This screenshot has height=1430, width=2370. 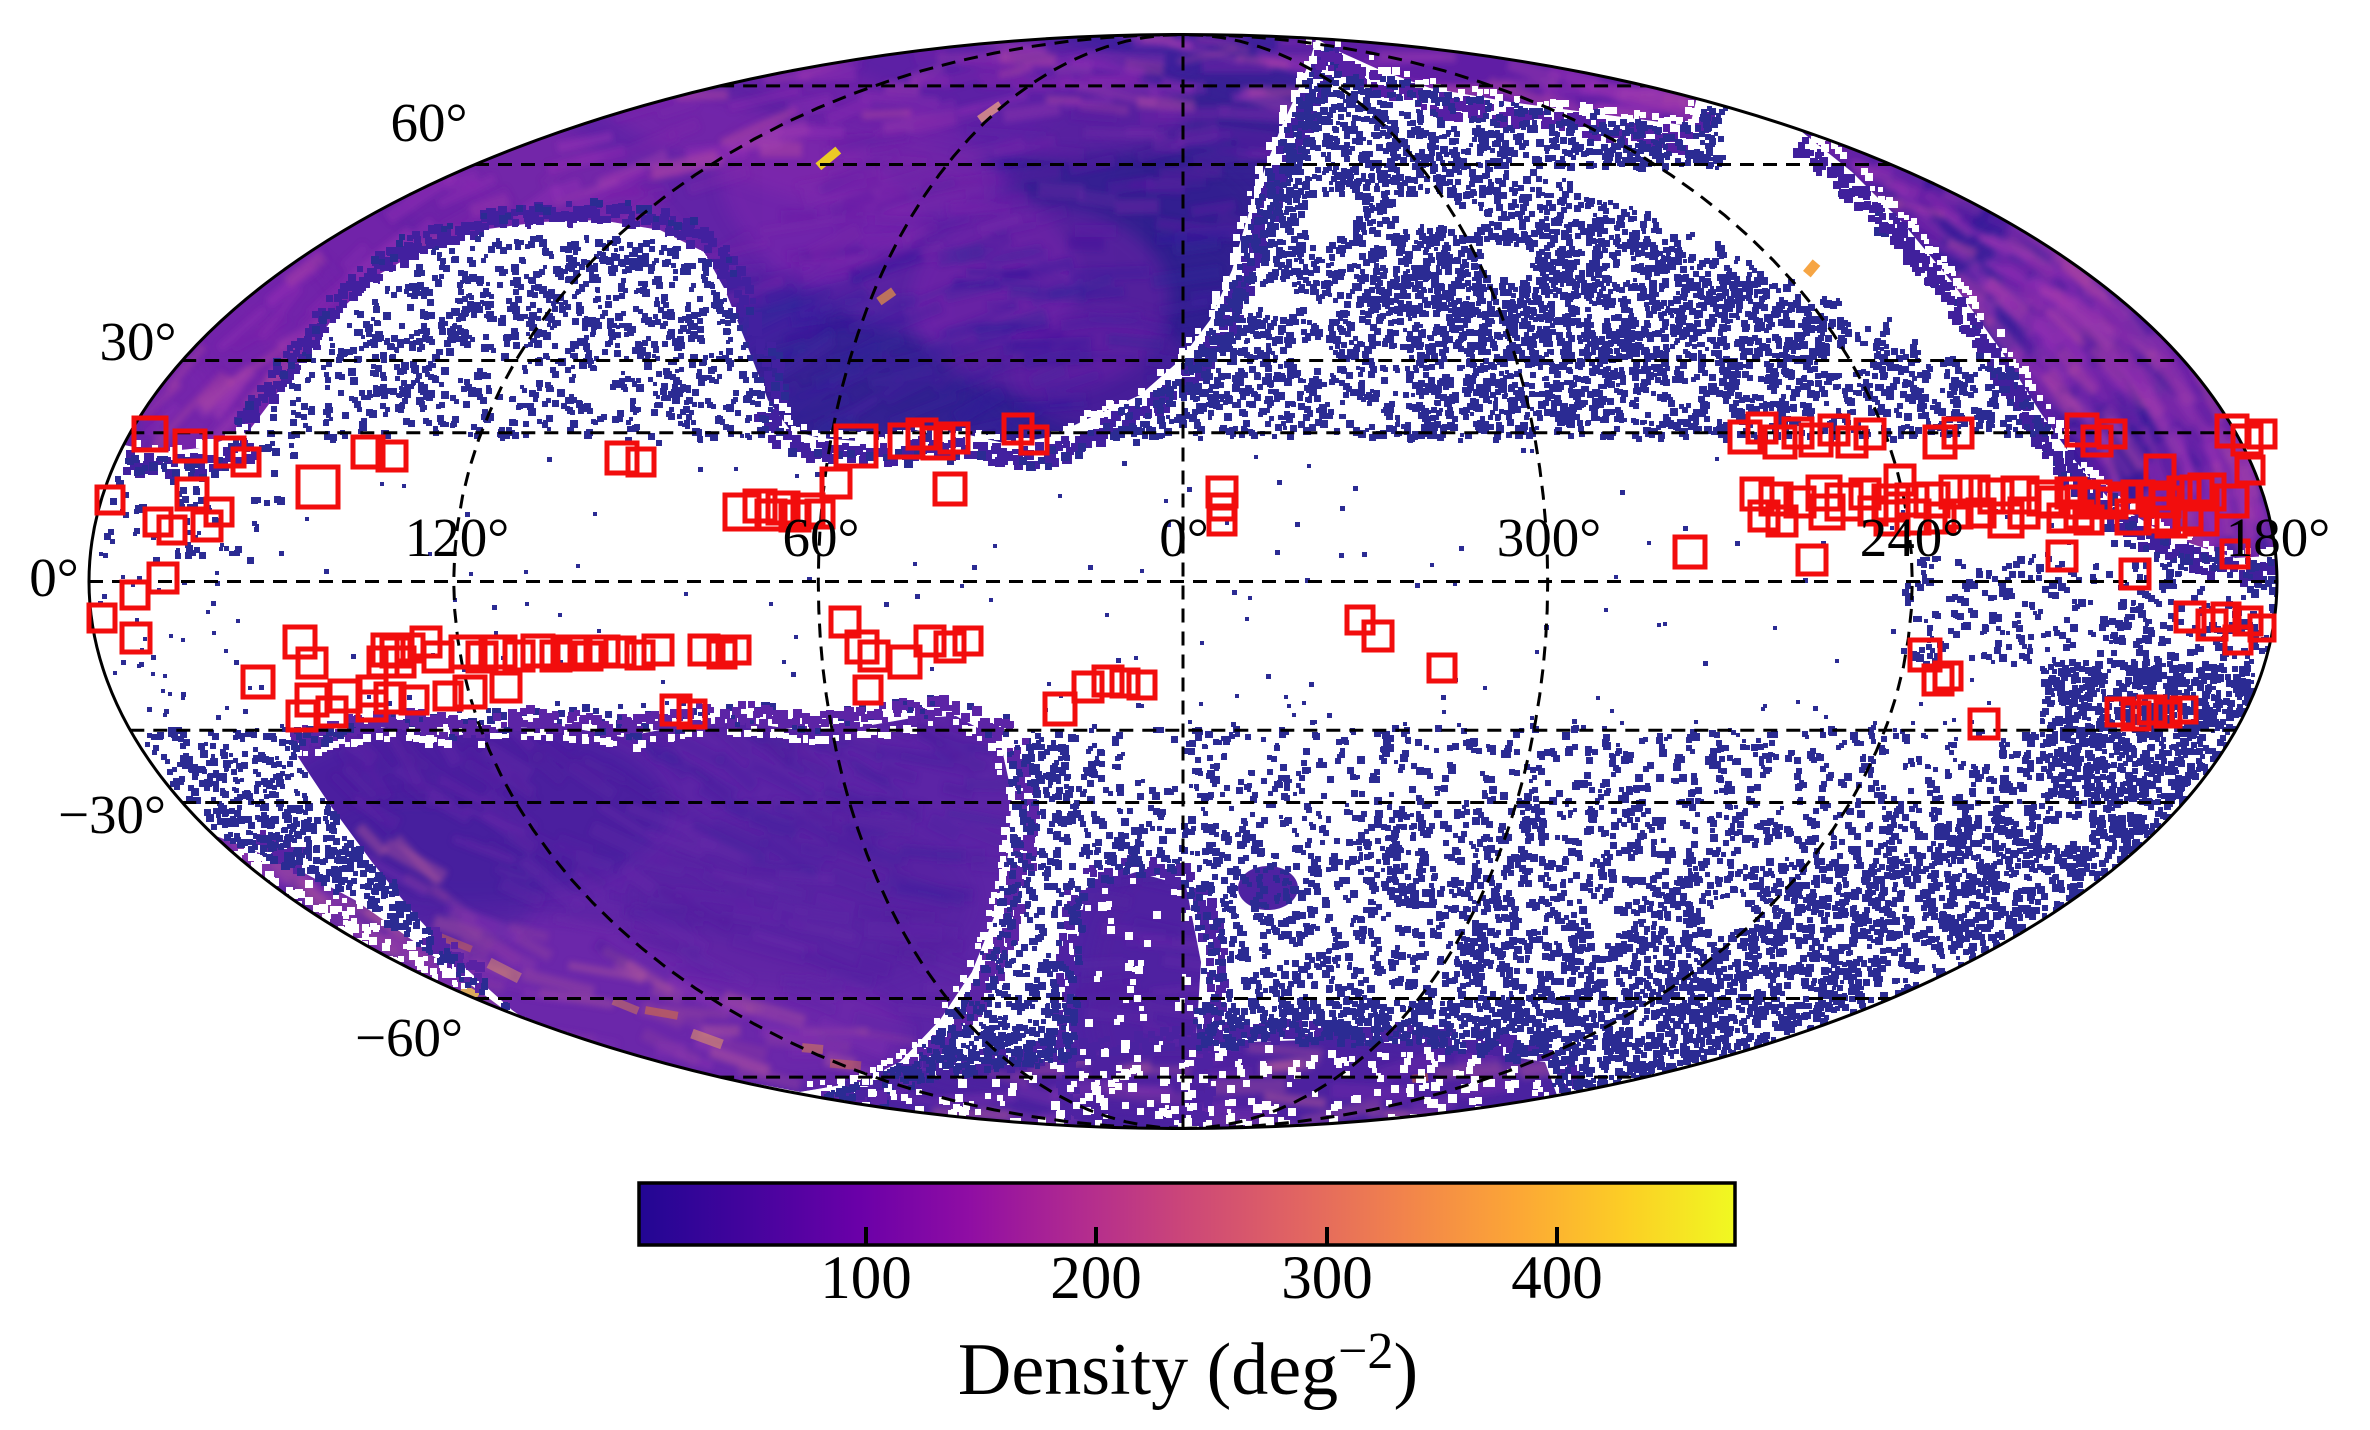 I want to click on svg-text: 300, so click(x=1327, y=1278).